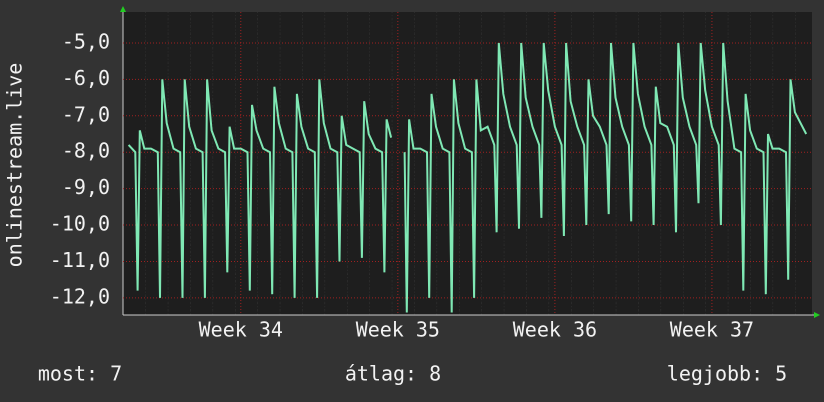 The width and height of the screenshot is (824, 402). Describe the element at coordinates (80, 260) in the screenshot. I see `y-tick-label: -11,0` at that location.